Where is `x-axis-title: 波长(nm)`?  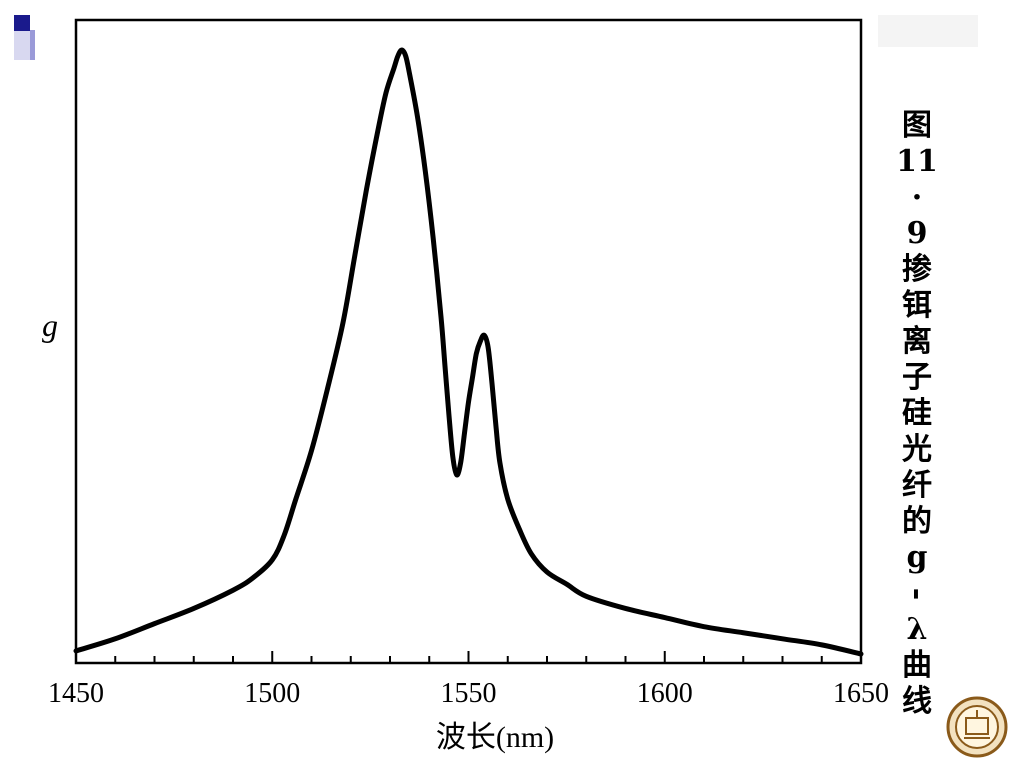
x-axis-title: 波长(nm) is located at coordinates (495, 737).